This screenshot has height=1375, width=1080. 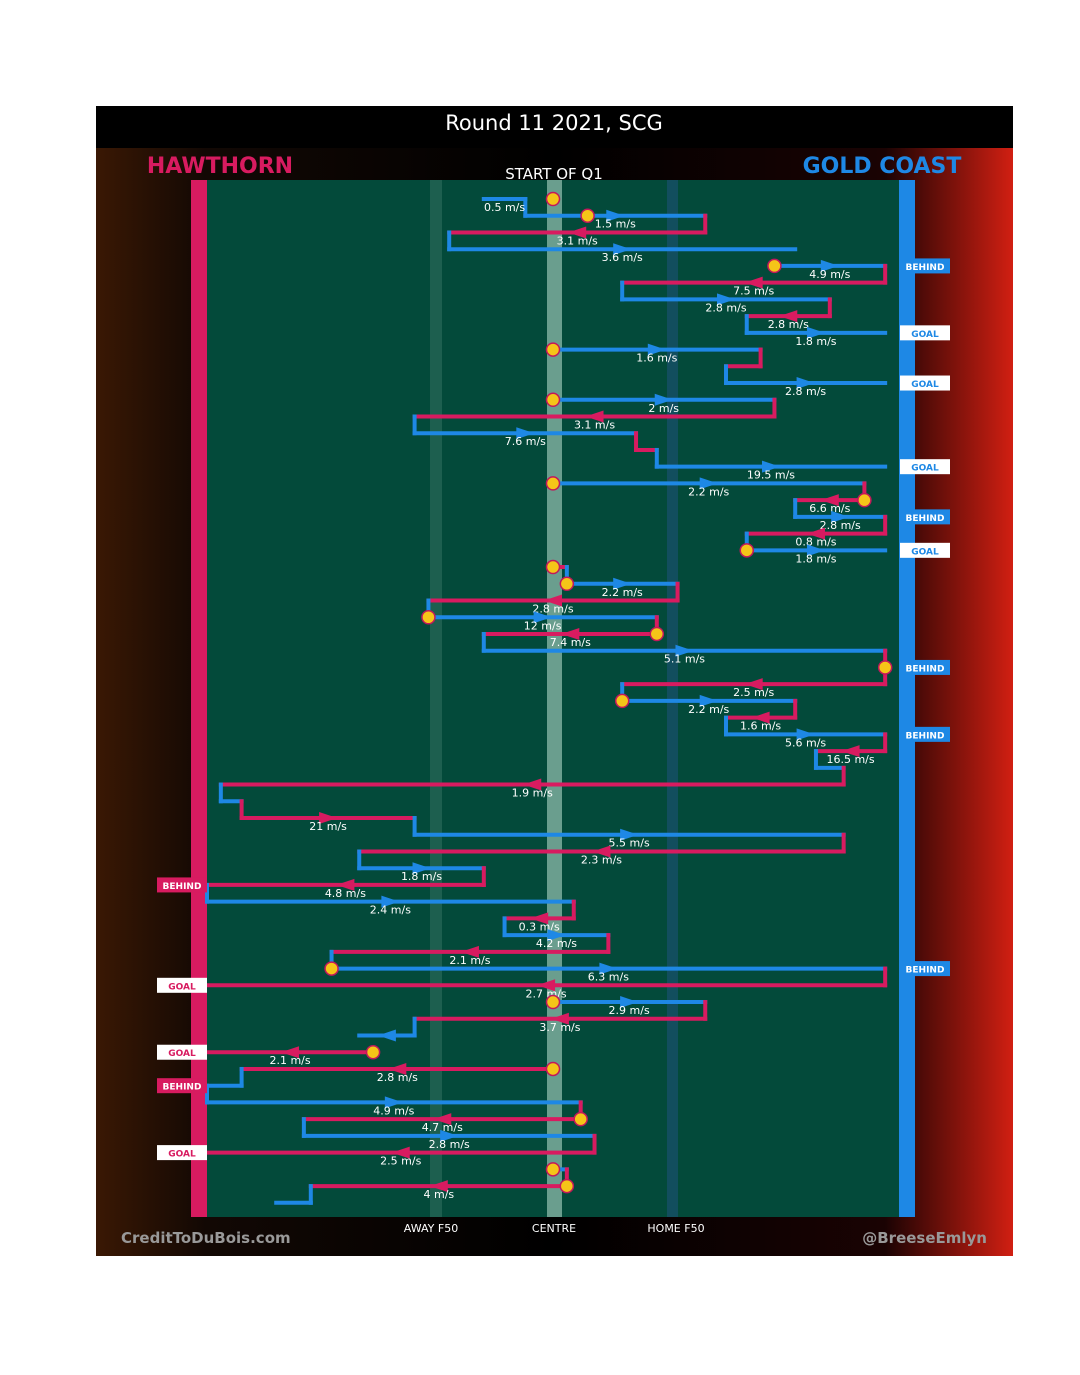 What do you see at coordinates (220, 166) in the screenshot?
I see `team-name-hawthorn: HAWTHORN` at bounding box center [220, 166].